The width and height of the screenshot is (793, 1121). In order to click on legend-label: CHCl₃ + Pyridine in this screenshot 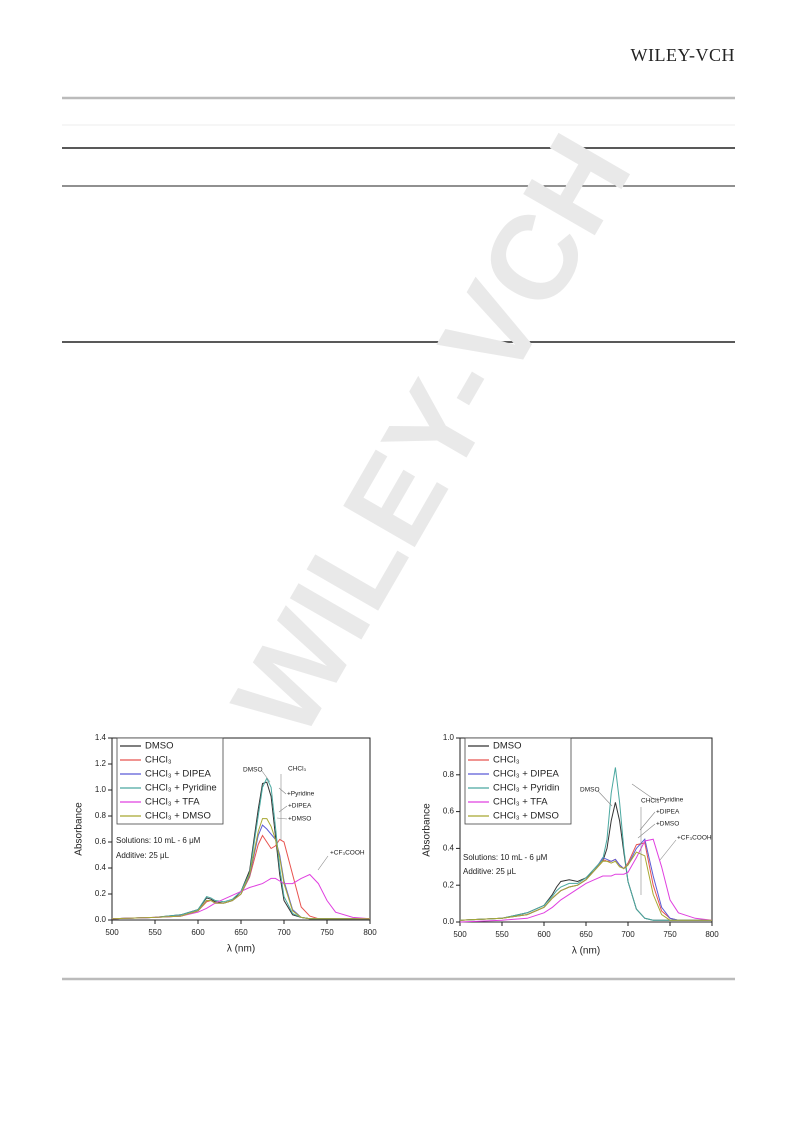, I will do `click(181, 788)`.